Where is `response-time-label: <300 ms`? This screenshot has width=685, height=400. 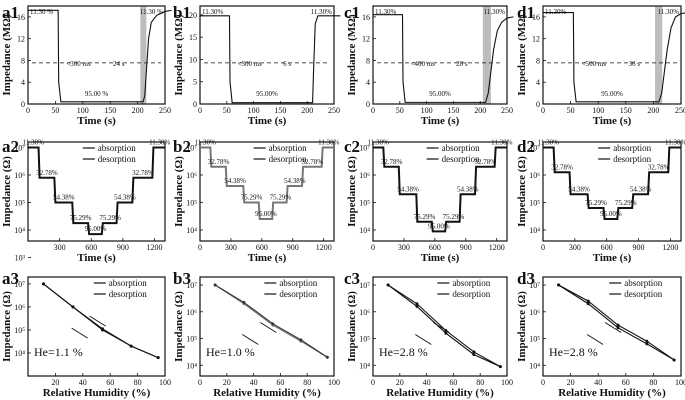
response-time-label: <300 ms is located at coordinates (250, 64).